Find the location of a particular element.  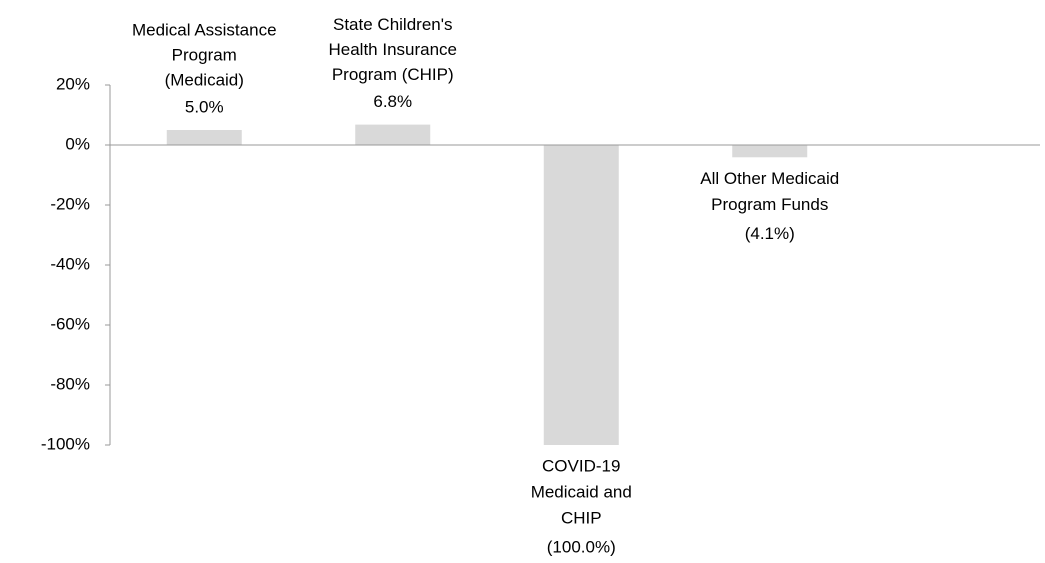

data-label: (100.0%) is located at coordinates (581, 546).